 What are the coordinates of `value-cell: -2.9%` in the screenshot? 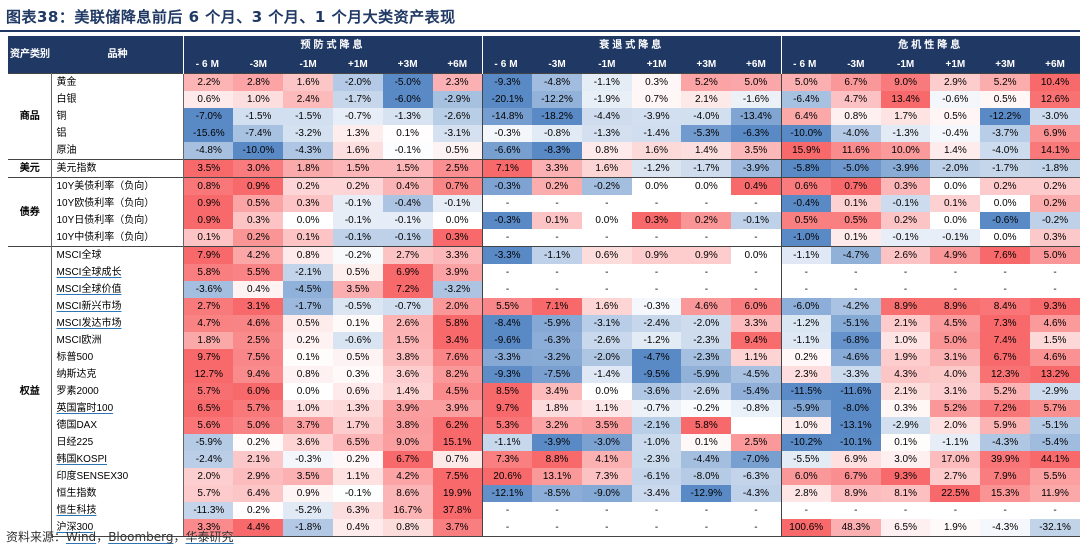 It's located at (457, 99).